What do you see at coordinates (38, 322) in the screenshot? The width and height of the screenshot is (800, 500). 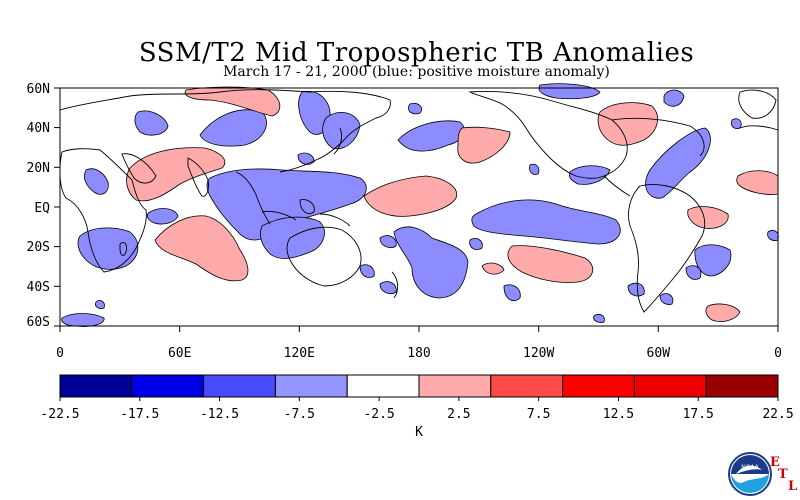 I see `lat-label: 60S` at bounding box center [38, 322].